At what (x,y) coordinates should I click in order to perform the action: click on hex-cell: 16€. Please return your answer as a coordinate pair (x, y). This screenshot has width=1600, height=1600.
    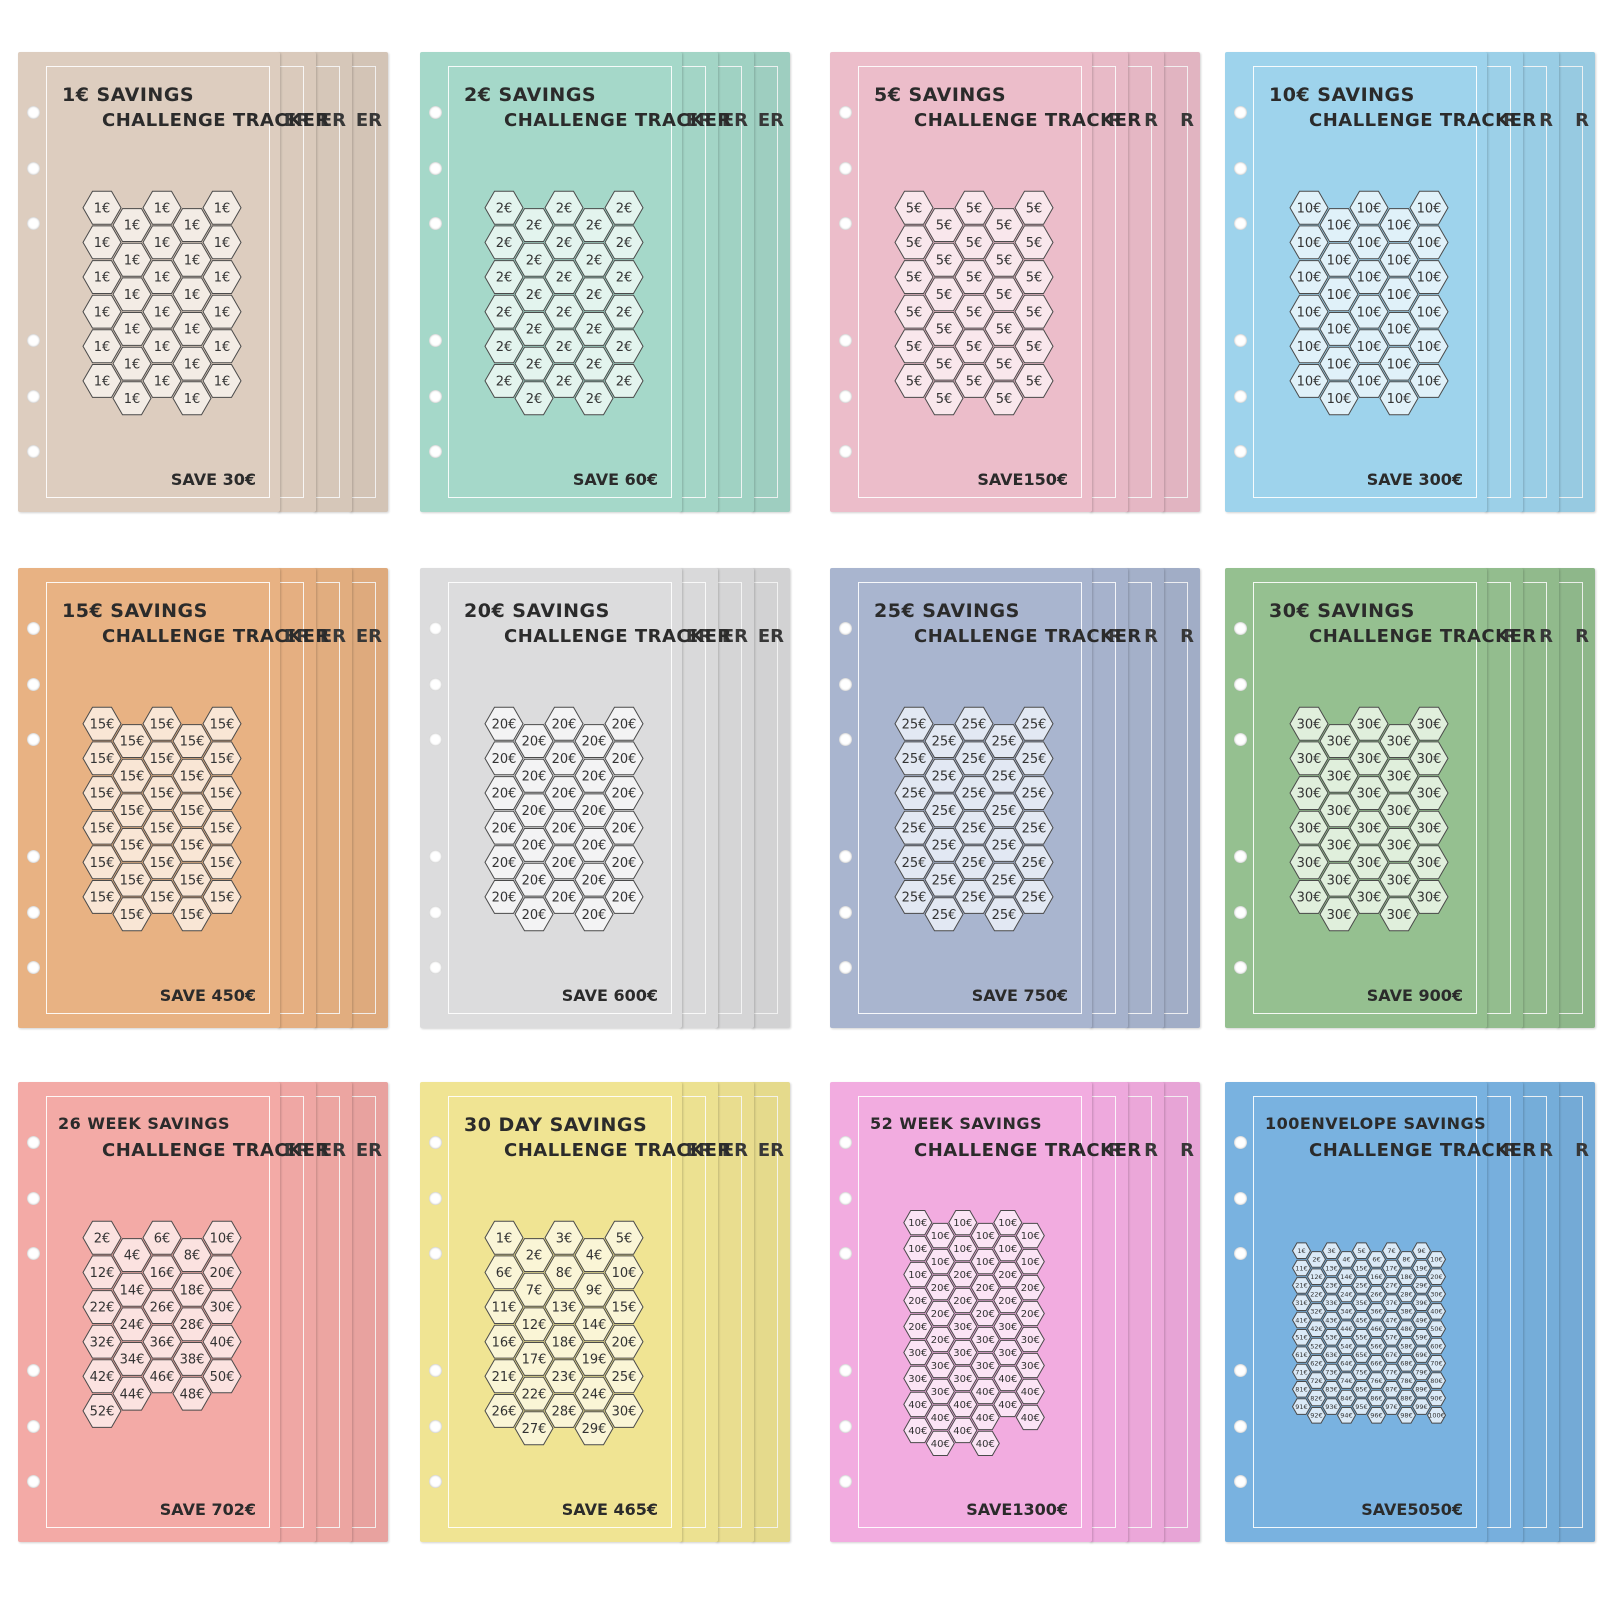
    Looking at the image, I should click on (162, 1272).